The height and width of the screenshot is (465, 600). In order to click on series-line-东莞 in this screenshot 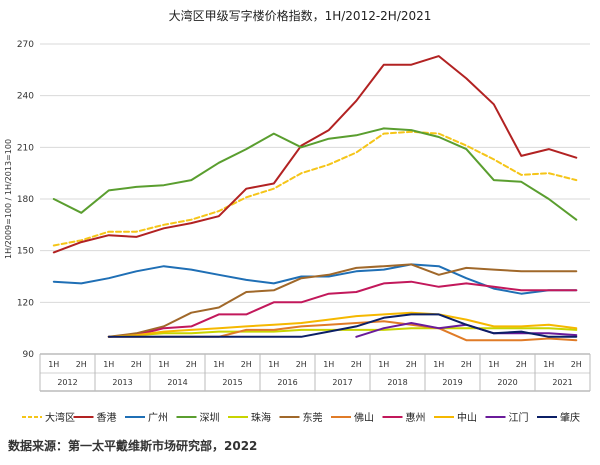, I will do `click(342, 300)`.